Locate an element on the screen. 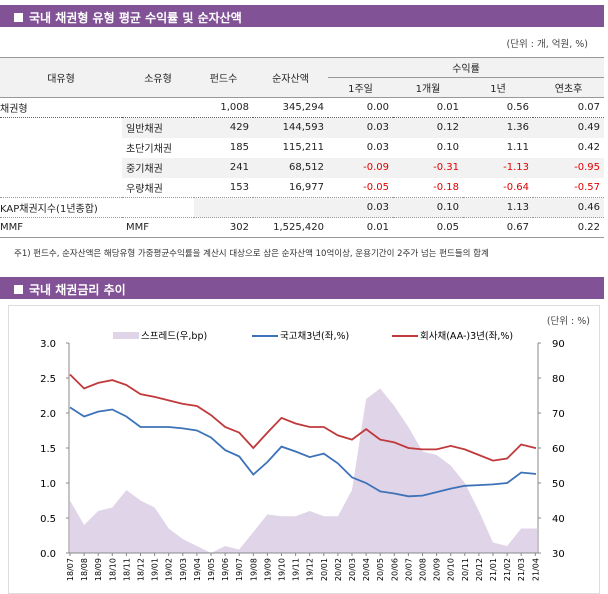 This screenshot has width=608, height=594. right-tick-label: 30 is located at coordinates (558, 554).